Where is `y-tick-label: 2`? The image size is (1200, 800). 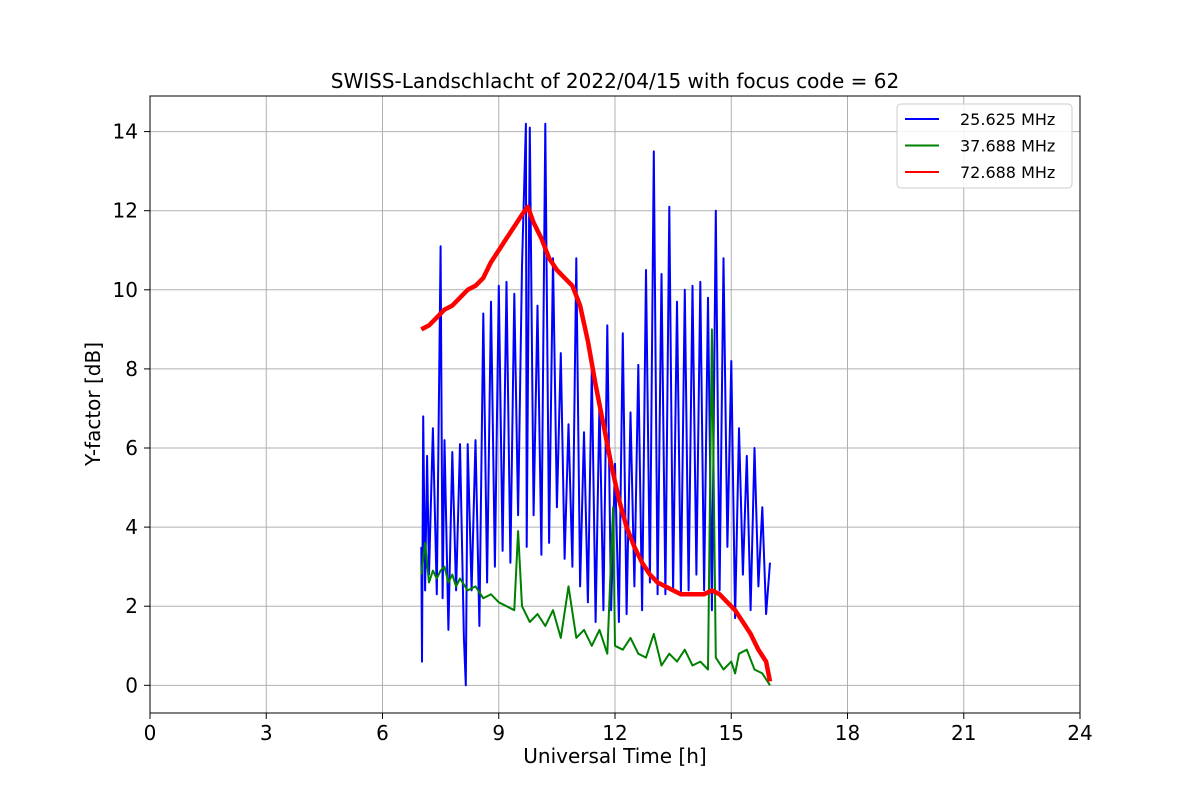
y-tick-label: 2 is located at coordinates (131, 606).